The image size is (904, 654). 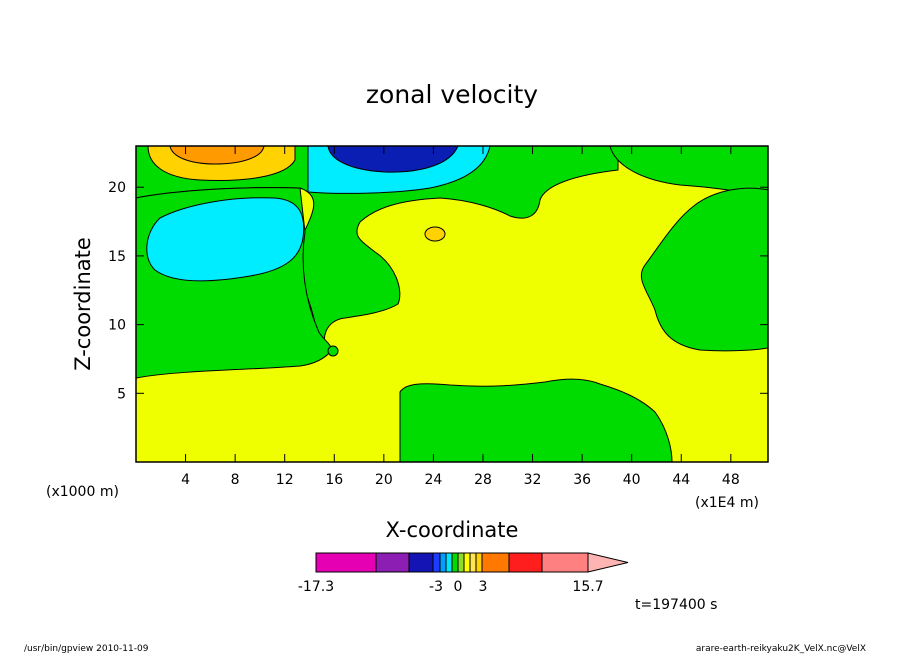 I want to click on colorbar-label-zero: 0, so click(x=458, y=587).